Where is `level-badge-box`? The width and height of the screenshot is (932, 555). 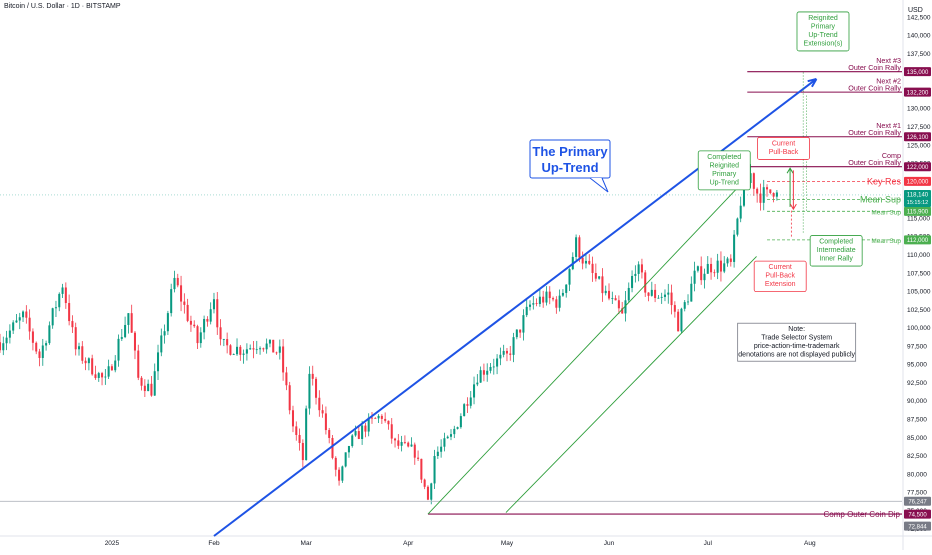
level-badge-box is located at coordinates (917, 137).